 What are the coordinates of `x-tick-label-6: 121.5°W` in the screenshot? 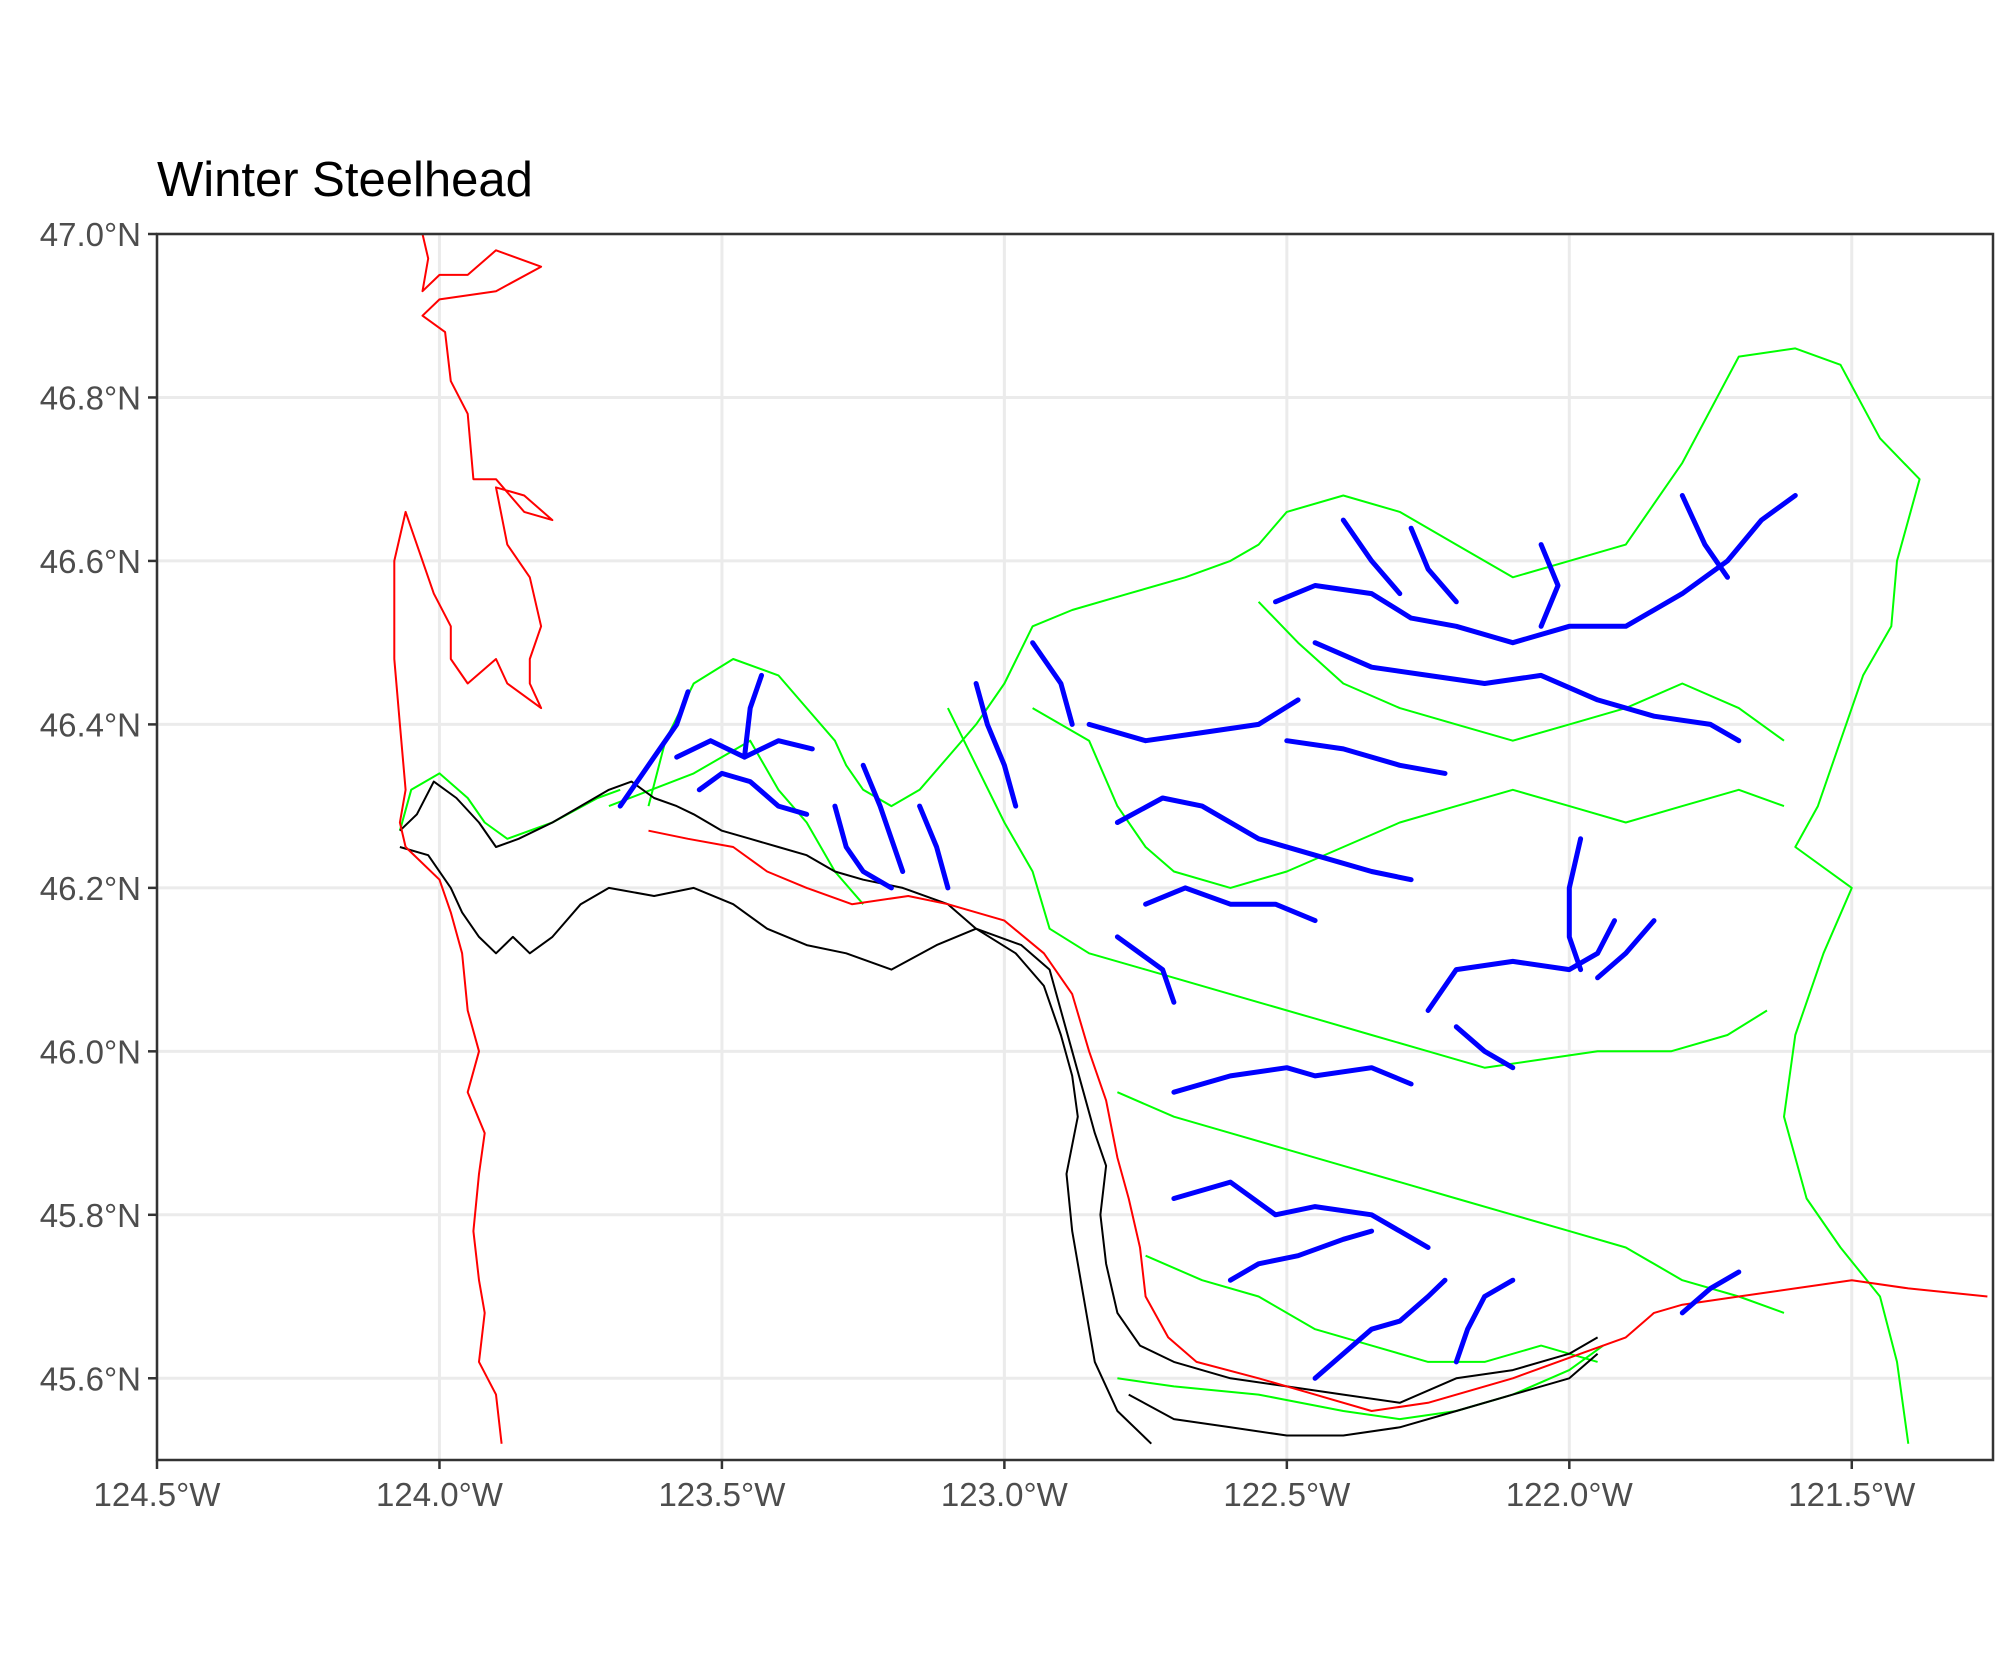 It's located at (1852, 1494).